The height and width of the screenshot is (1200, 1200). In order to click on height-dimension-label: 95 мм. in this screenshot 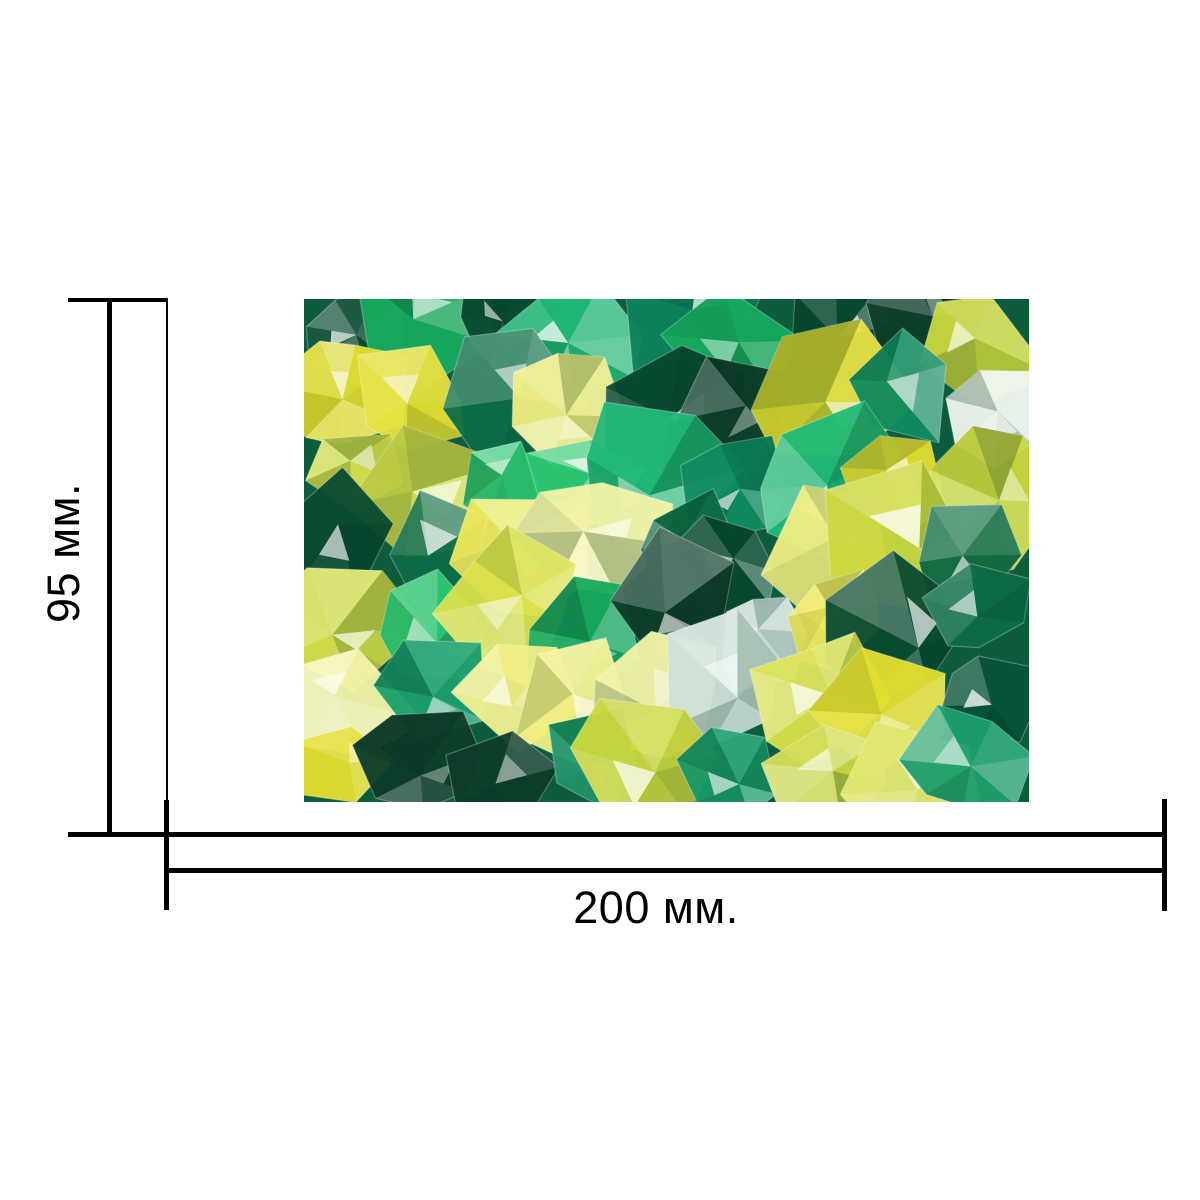, I will do `click(63, 553)`.